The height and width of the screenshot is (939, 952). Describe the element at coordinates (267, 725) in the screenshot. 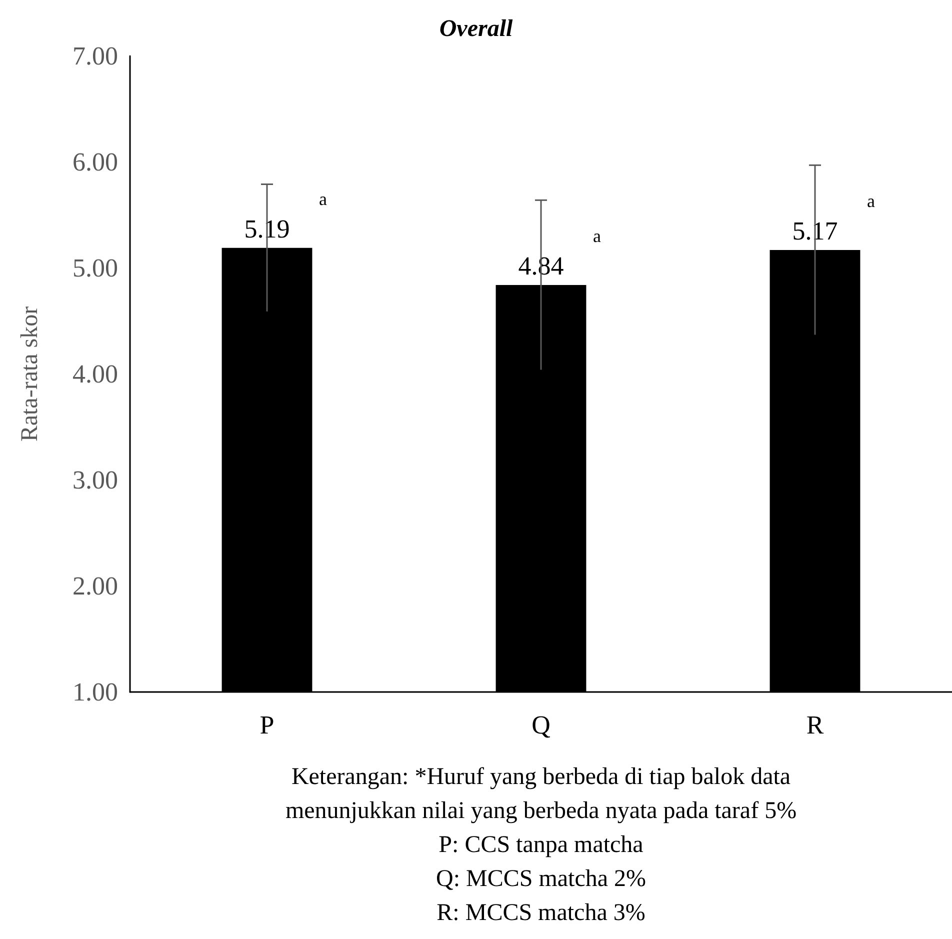

I see `x-tick-label: P` at that location.